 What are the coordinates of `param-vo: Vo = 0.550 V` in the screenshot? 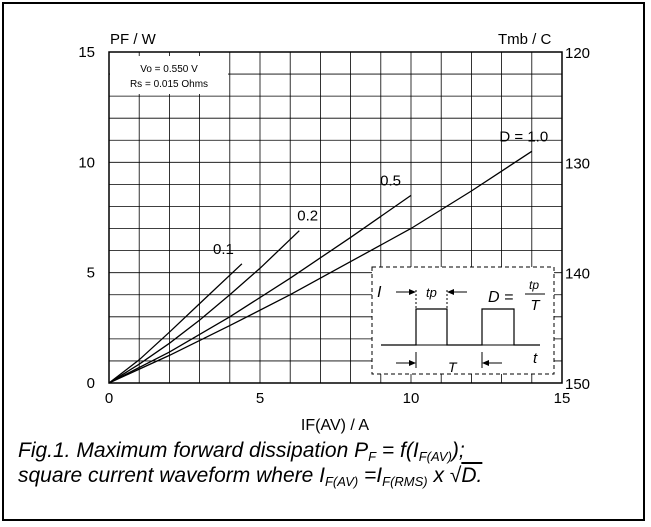 It's located at (169, 69).